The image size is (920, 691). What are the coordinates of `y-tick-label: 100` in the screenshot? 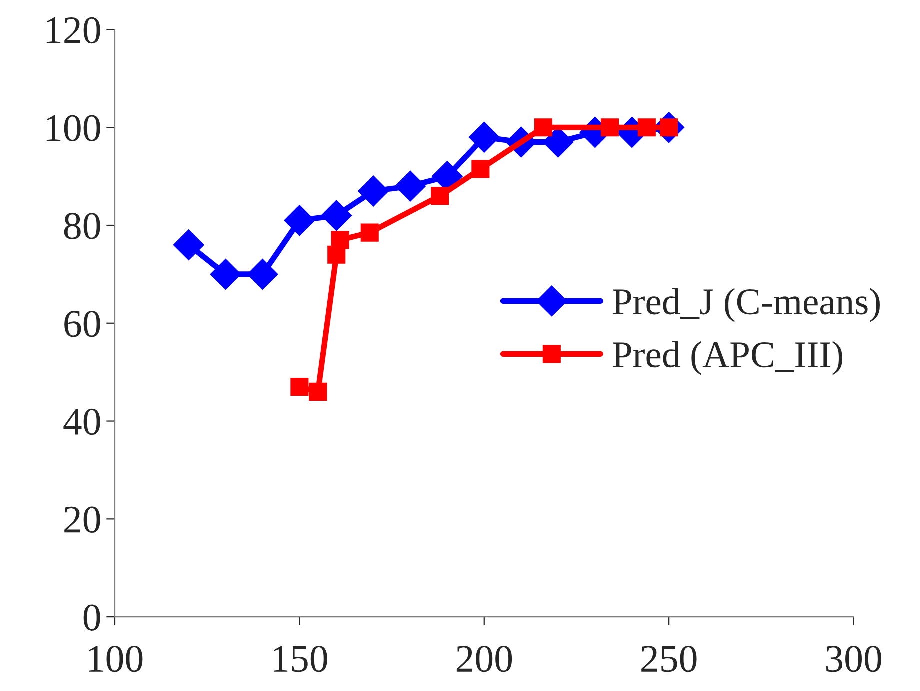 It's located at (73, 128).